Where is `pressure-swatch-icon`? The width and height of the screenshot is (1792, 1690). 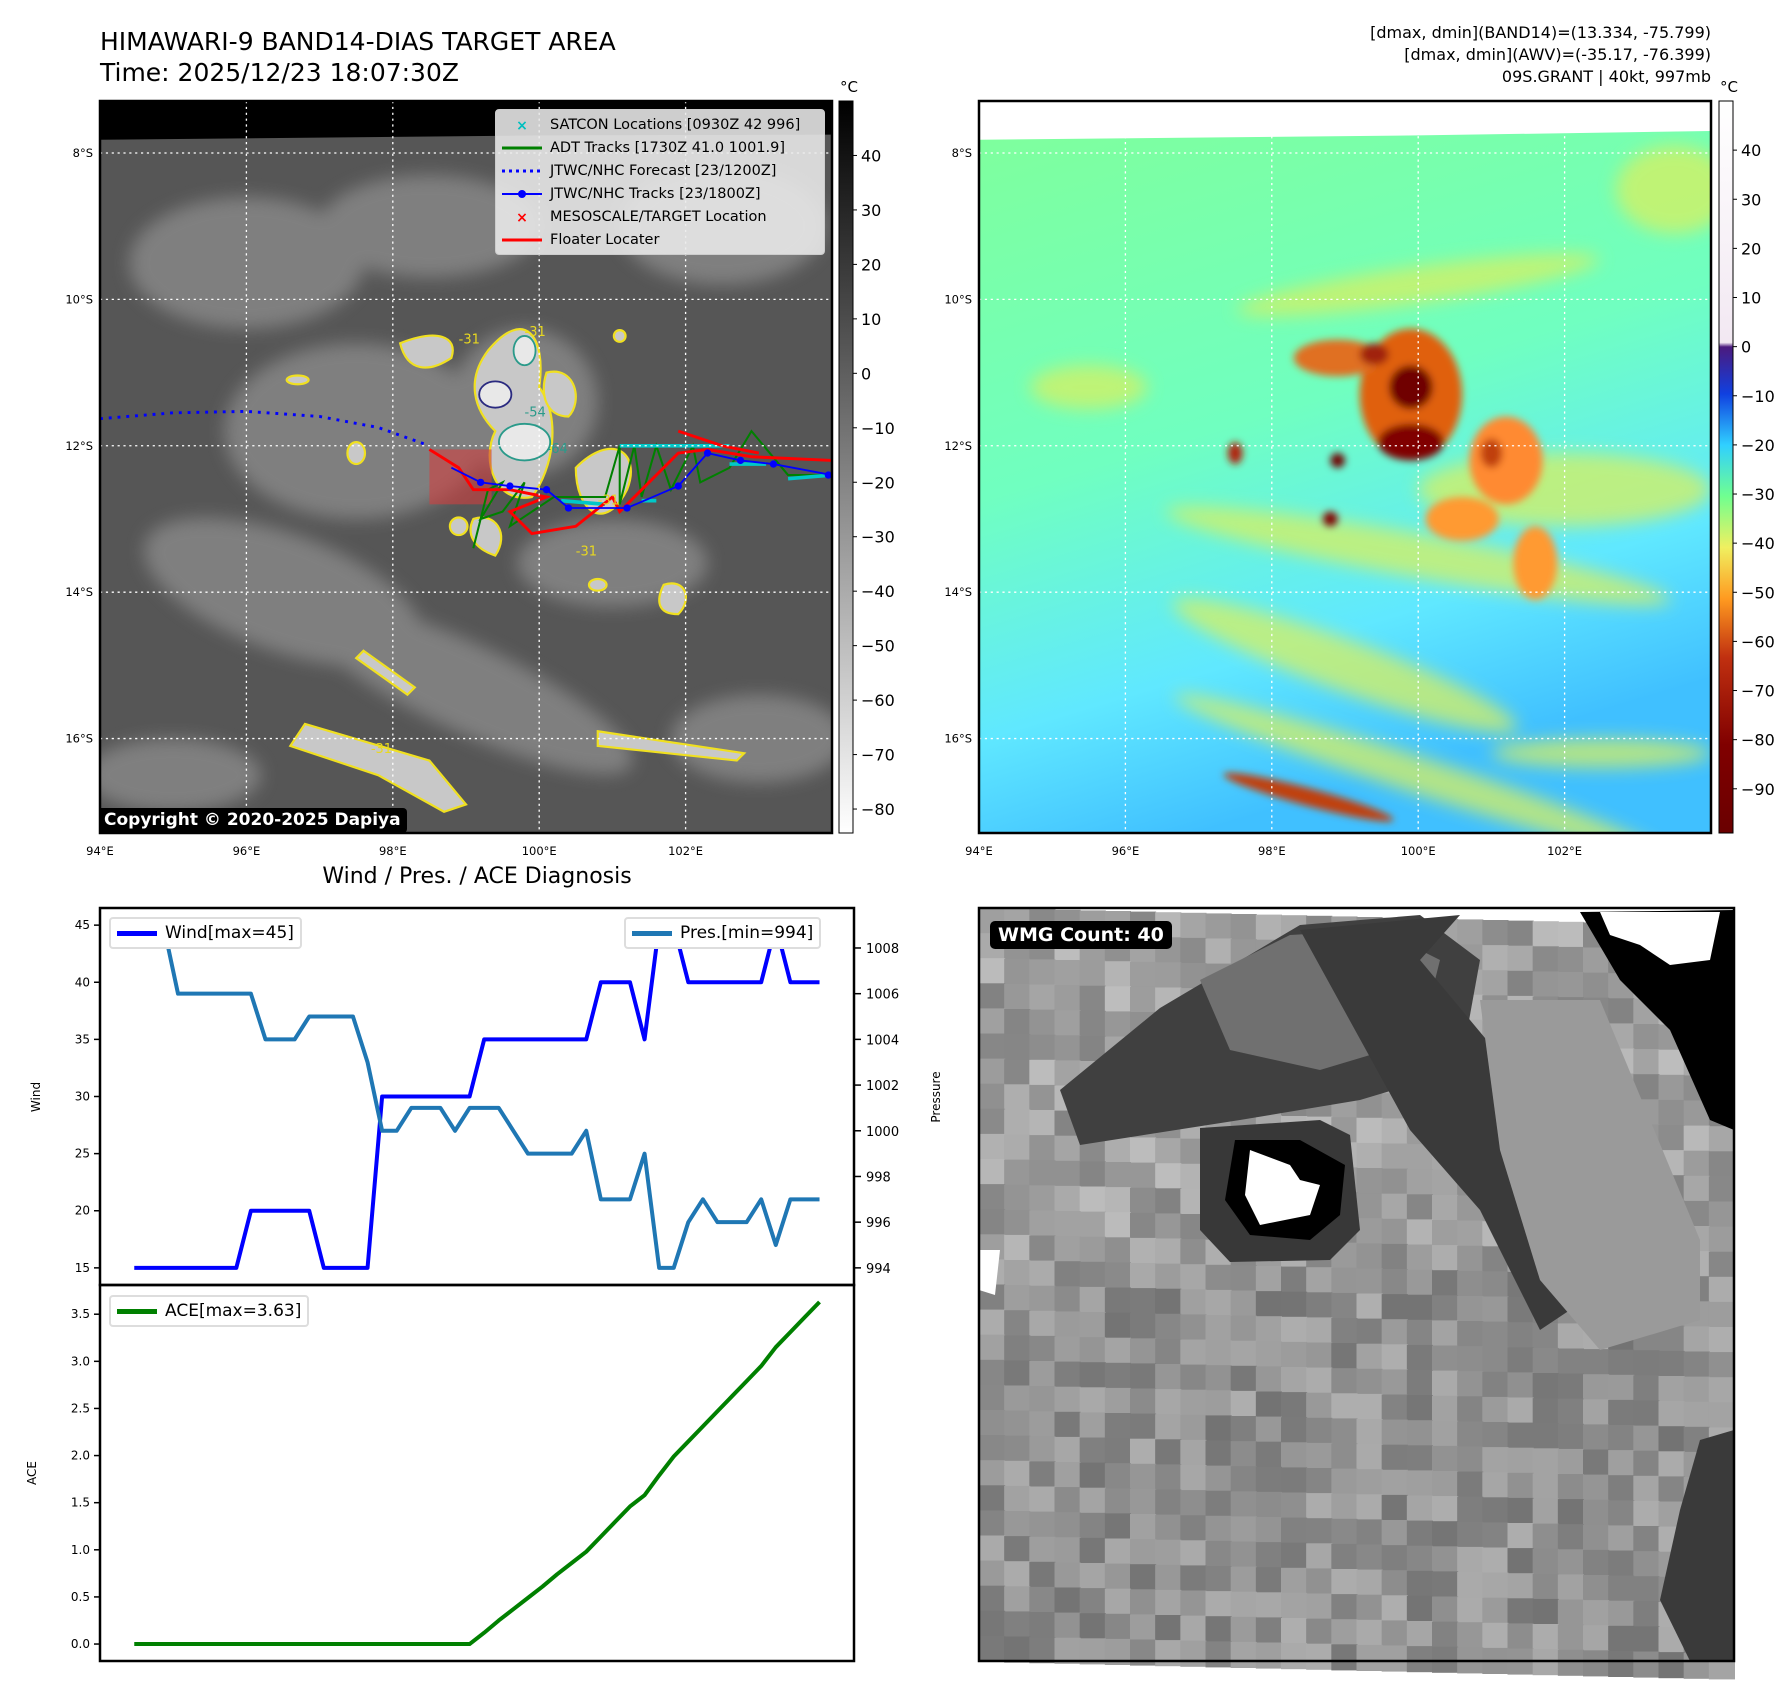 pressure-swatch-icon is located at coordinates (652, 933).